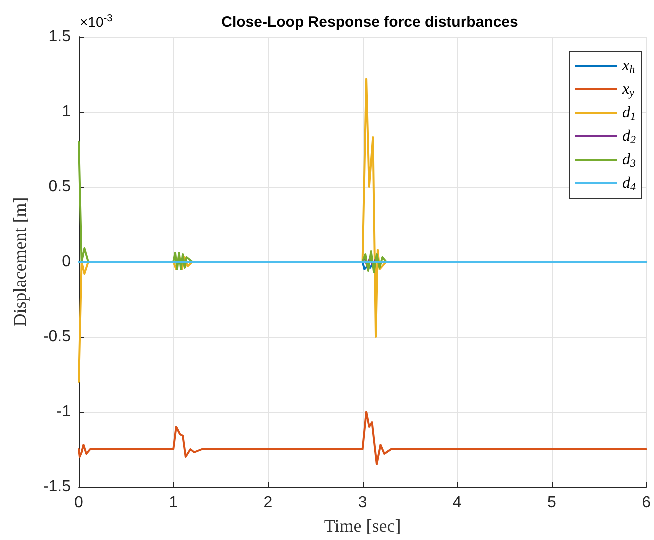 The width and height of the screenshot is (654, 540). What do you see at coordinates (457, 503) in the screenshot?
I see `x-tick-label: 4` at bounding box center [457, 503].